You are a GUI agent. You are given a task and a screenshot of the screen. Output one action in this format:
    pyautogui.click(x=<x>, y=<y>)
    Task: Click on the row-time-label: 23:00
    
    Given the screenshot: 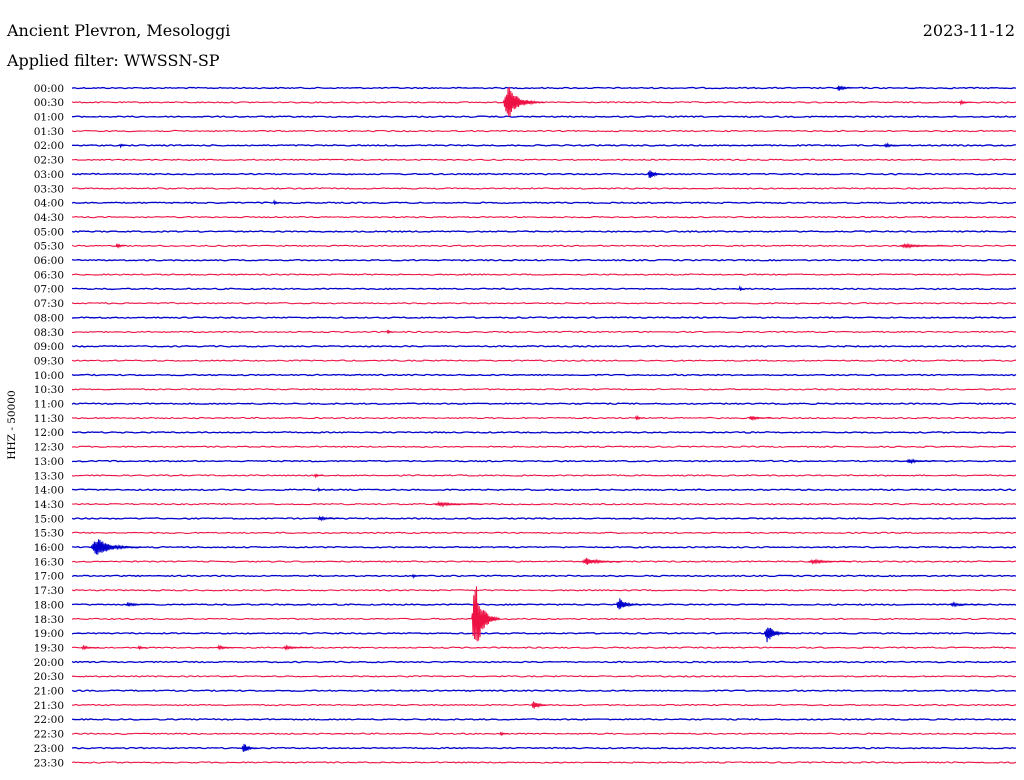 What is the action you would take?
    pyautogui.click(x=49, y=749)
    